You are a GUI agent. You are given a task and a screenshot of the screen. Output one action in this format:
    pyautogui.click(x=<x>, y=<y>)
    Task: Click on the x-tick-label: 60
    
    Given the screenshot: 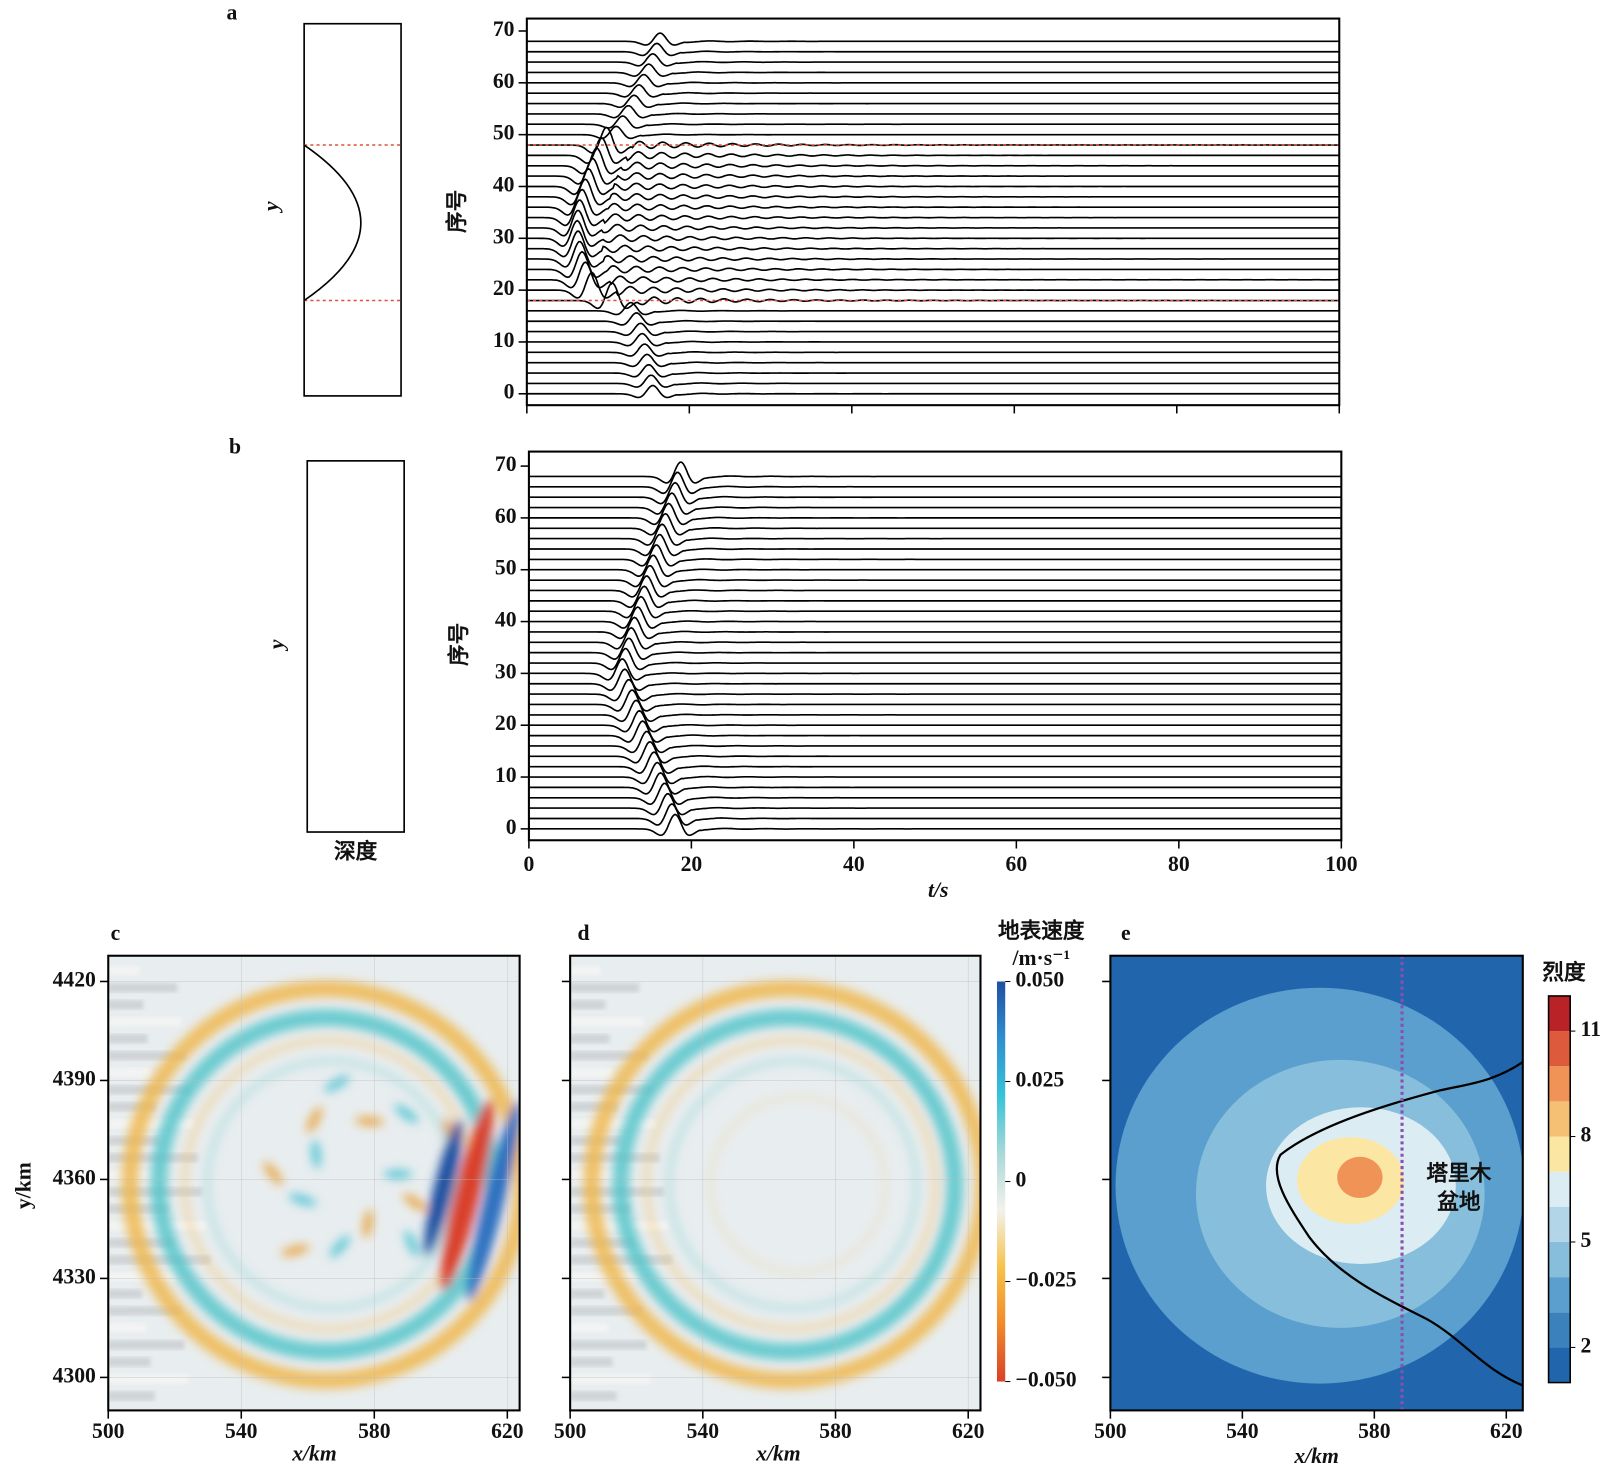 What is the action you would take?
    pyautogui.click(x=1017, y=864)
    